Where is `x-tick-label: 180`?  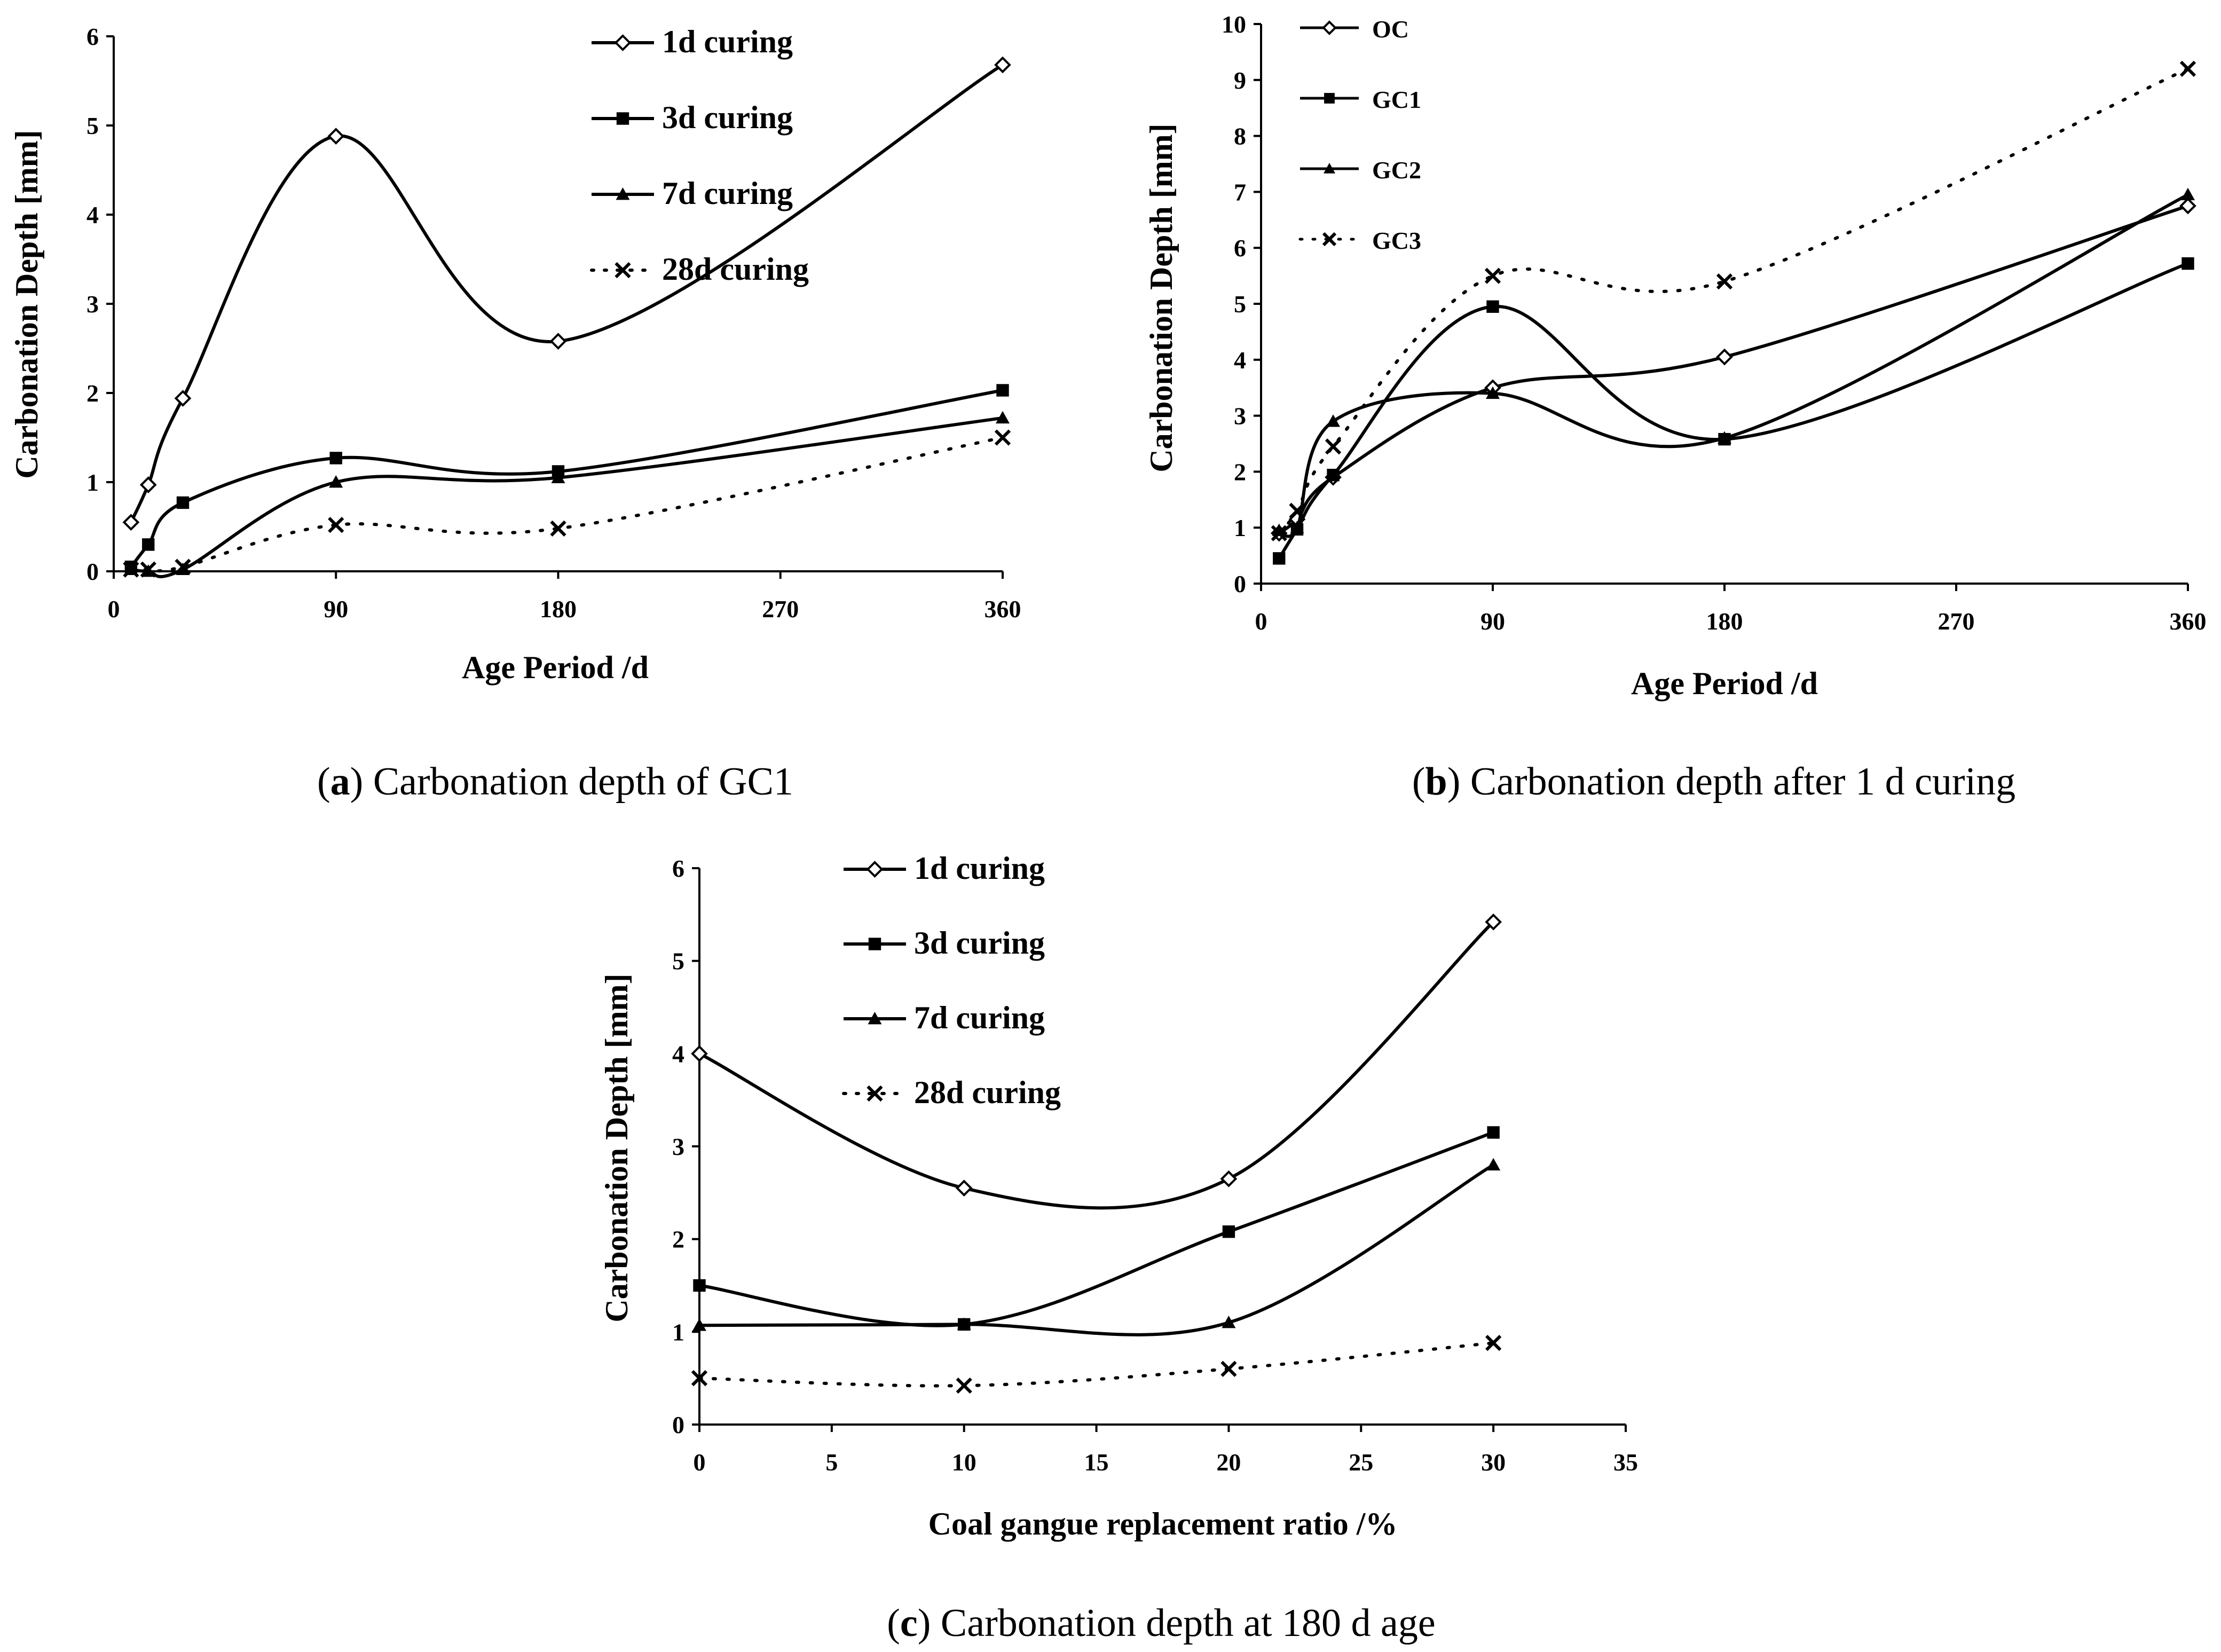
x-tick-label: 180 is located at coordinates (558, 609).